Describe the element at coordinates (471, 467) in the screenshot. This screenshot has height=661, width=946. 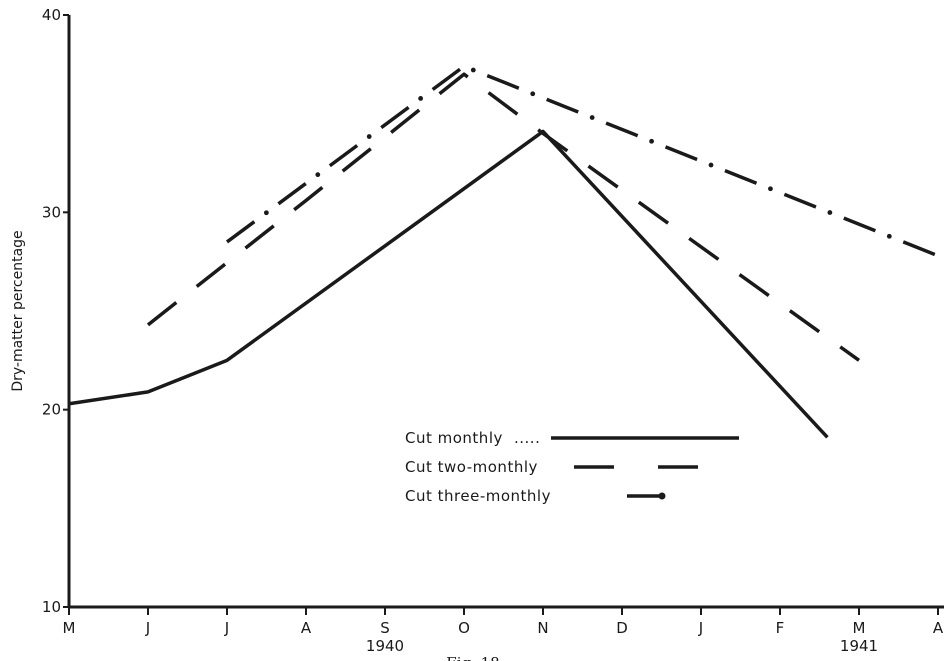
I see `legend-label-two-monthly: Cut two-monthly` at that location.